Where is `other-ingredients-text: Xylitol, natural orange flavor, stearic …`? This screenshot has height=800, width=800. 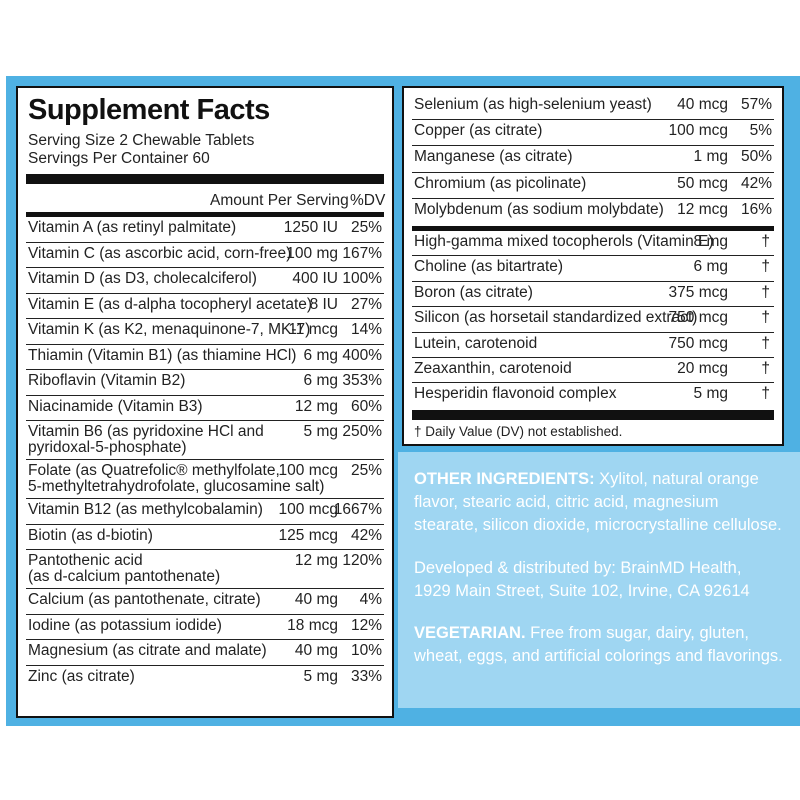
other-ingredients-text: Xylitol, natural orange flavor, stearic … is located at coordinates (598, 502).